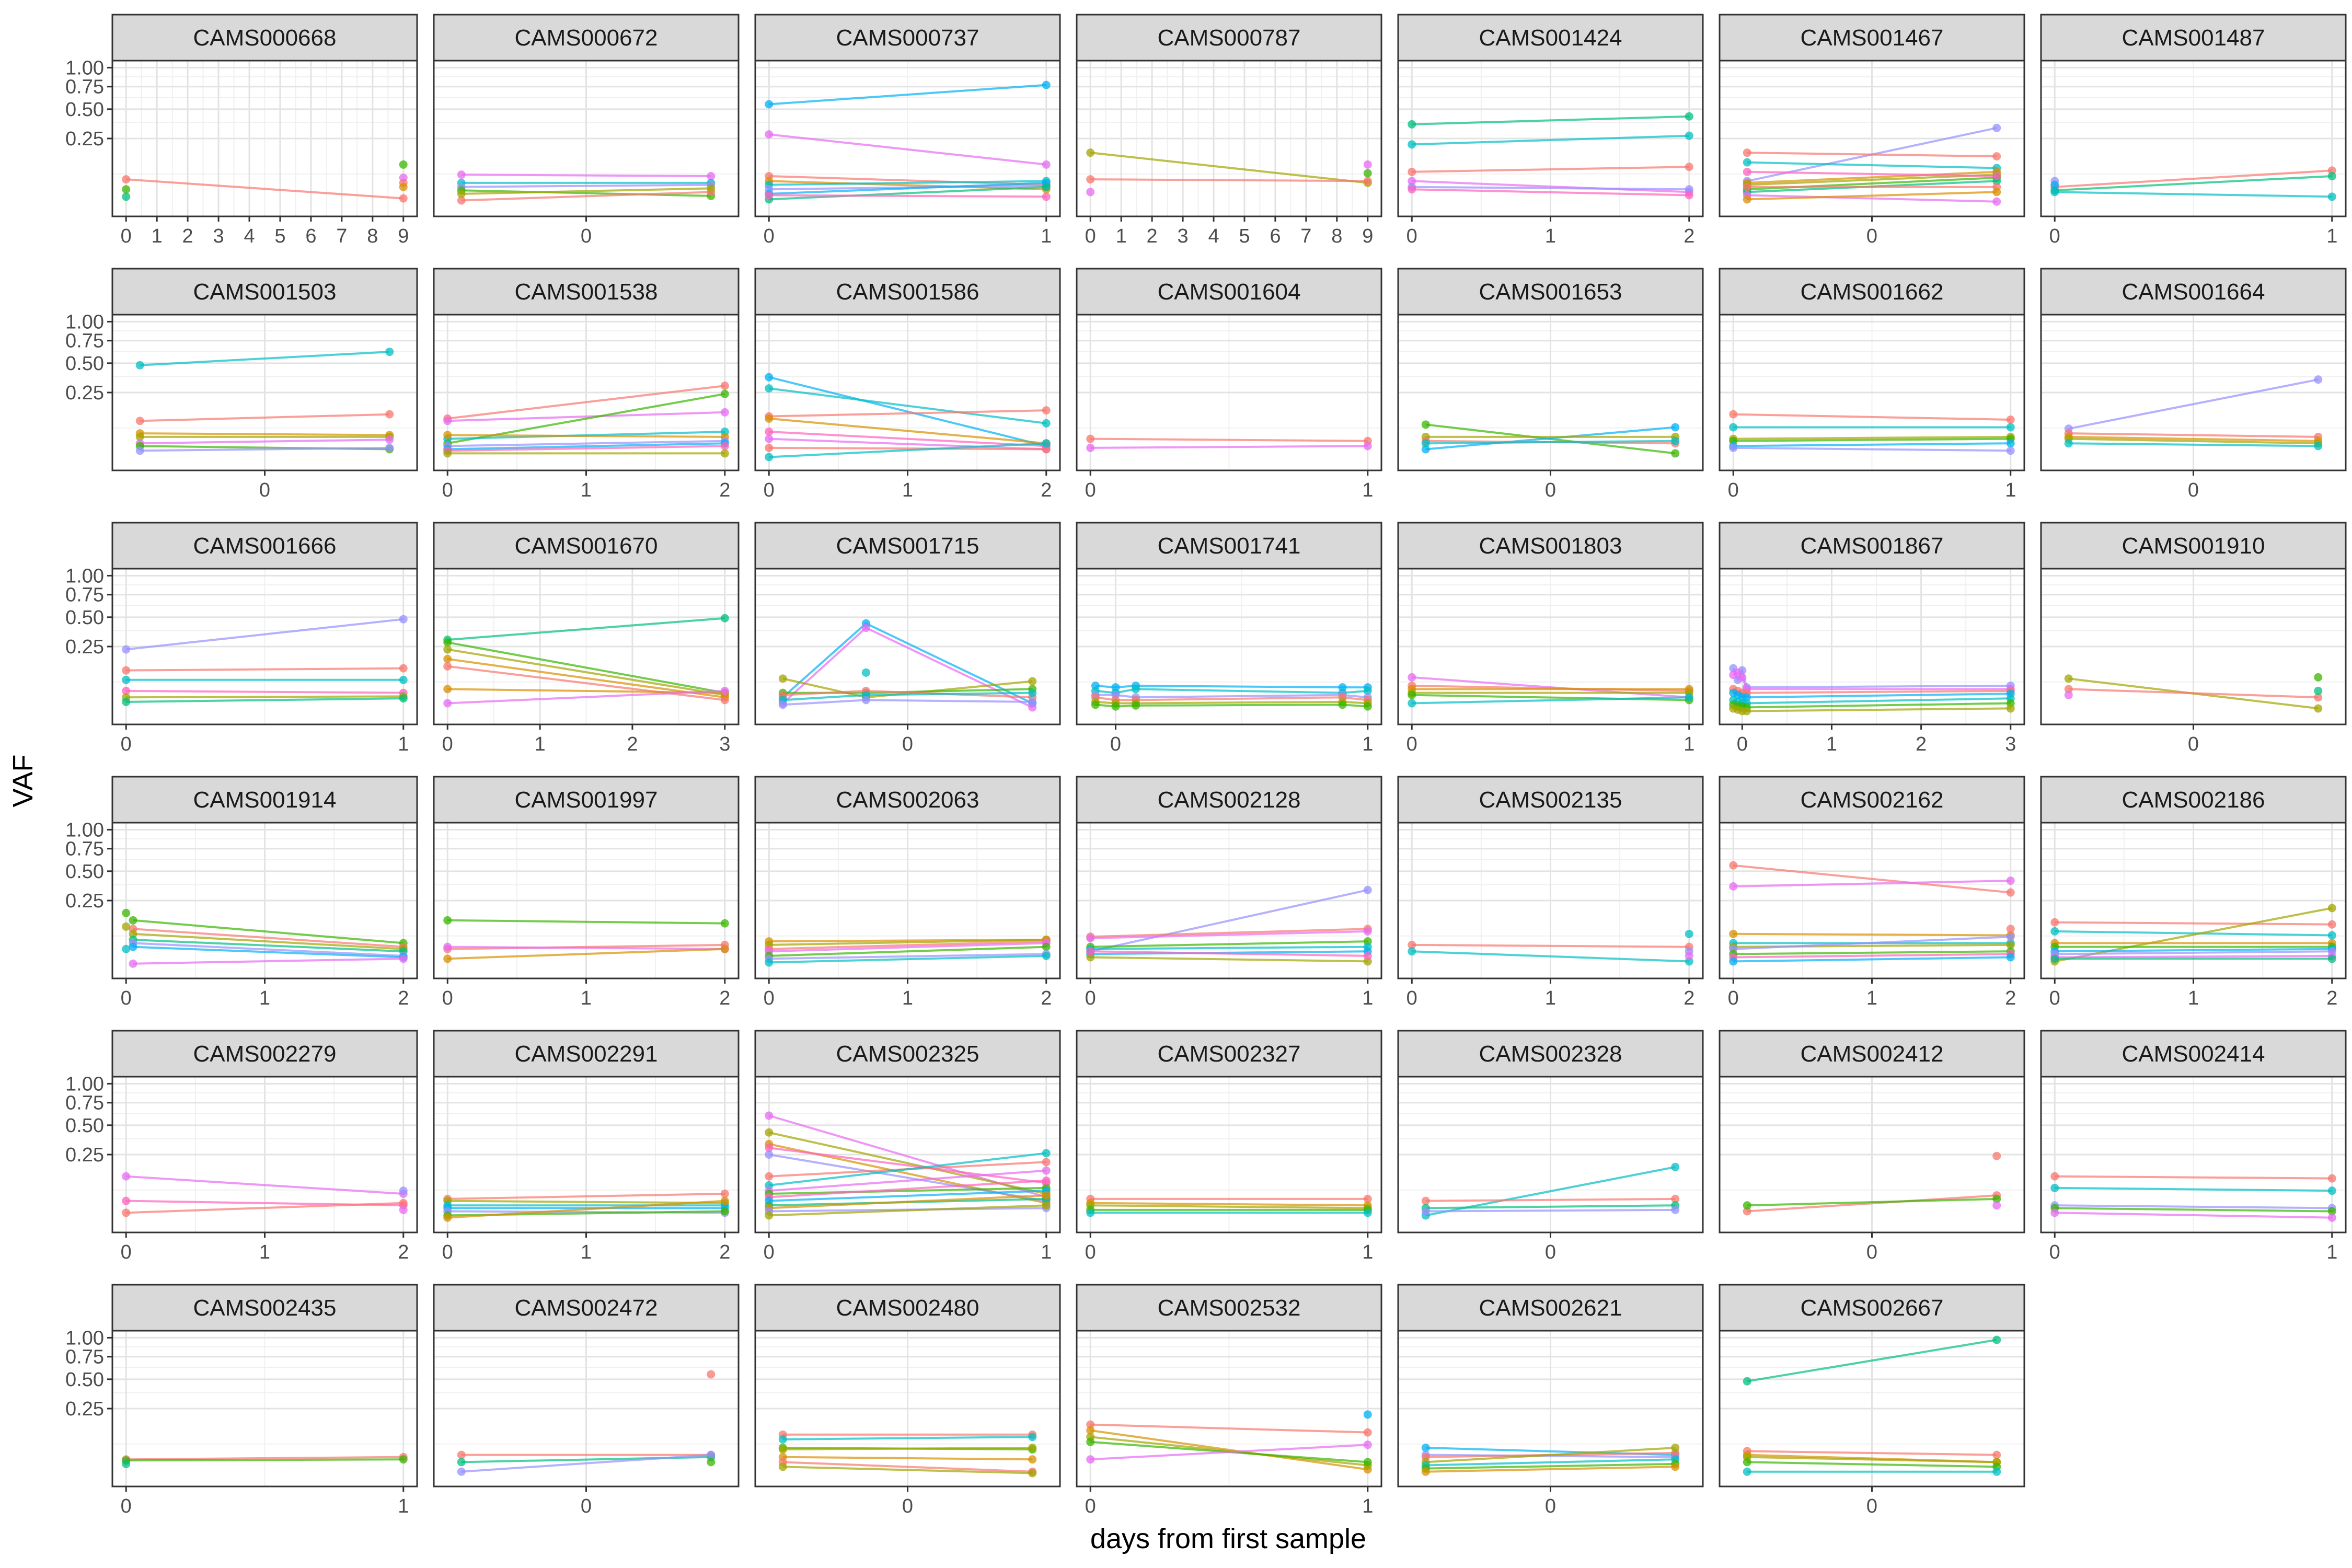  Describe the element at coordinates (241, 384) in the screenshot. I see `facet-panel: CAMS001503 0 0.25 0.500.751.00` at that location.